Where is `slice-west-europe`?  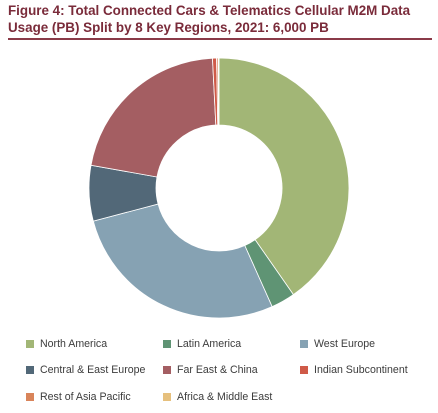 slice-west-europe is located at coordinates (182, 261).